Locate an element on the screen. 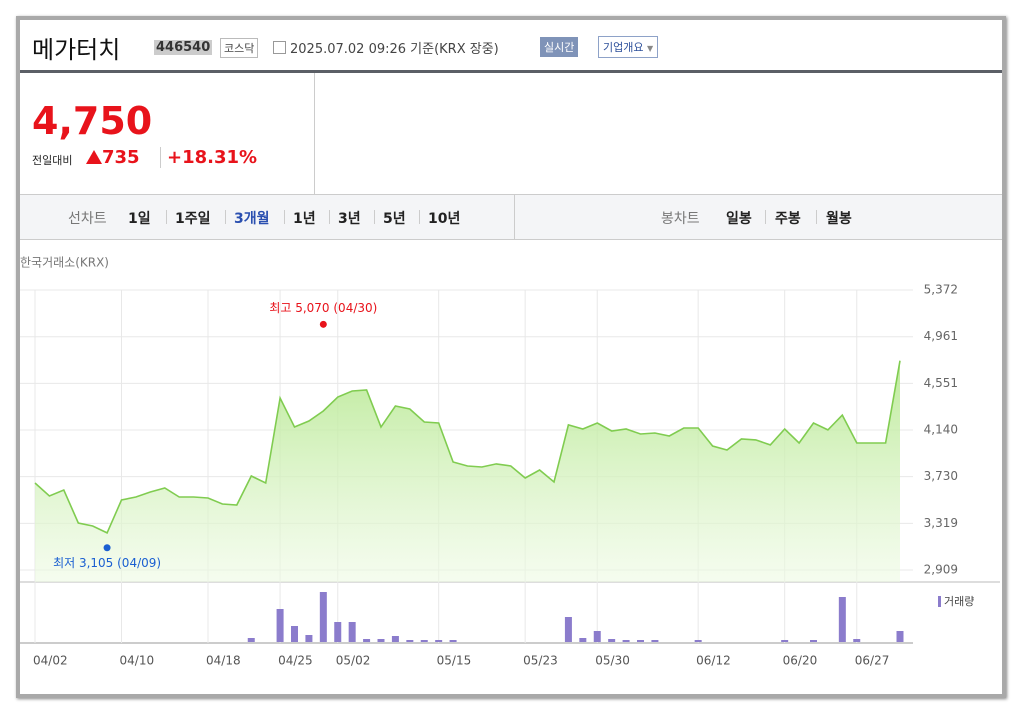 This screenshot has width=1023, height=711. period-tab: 3개월 is located at coordinates (252, 219).